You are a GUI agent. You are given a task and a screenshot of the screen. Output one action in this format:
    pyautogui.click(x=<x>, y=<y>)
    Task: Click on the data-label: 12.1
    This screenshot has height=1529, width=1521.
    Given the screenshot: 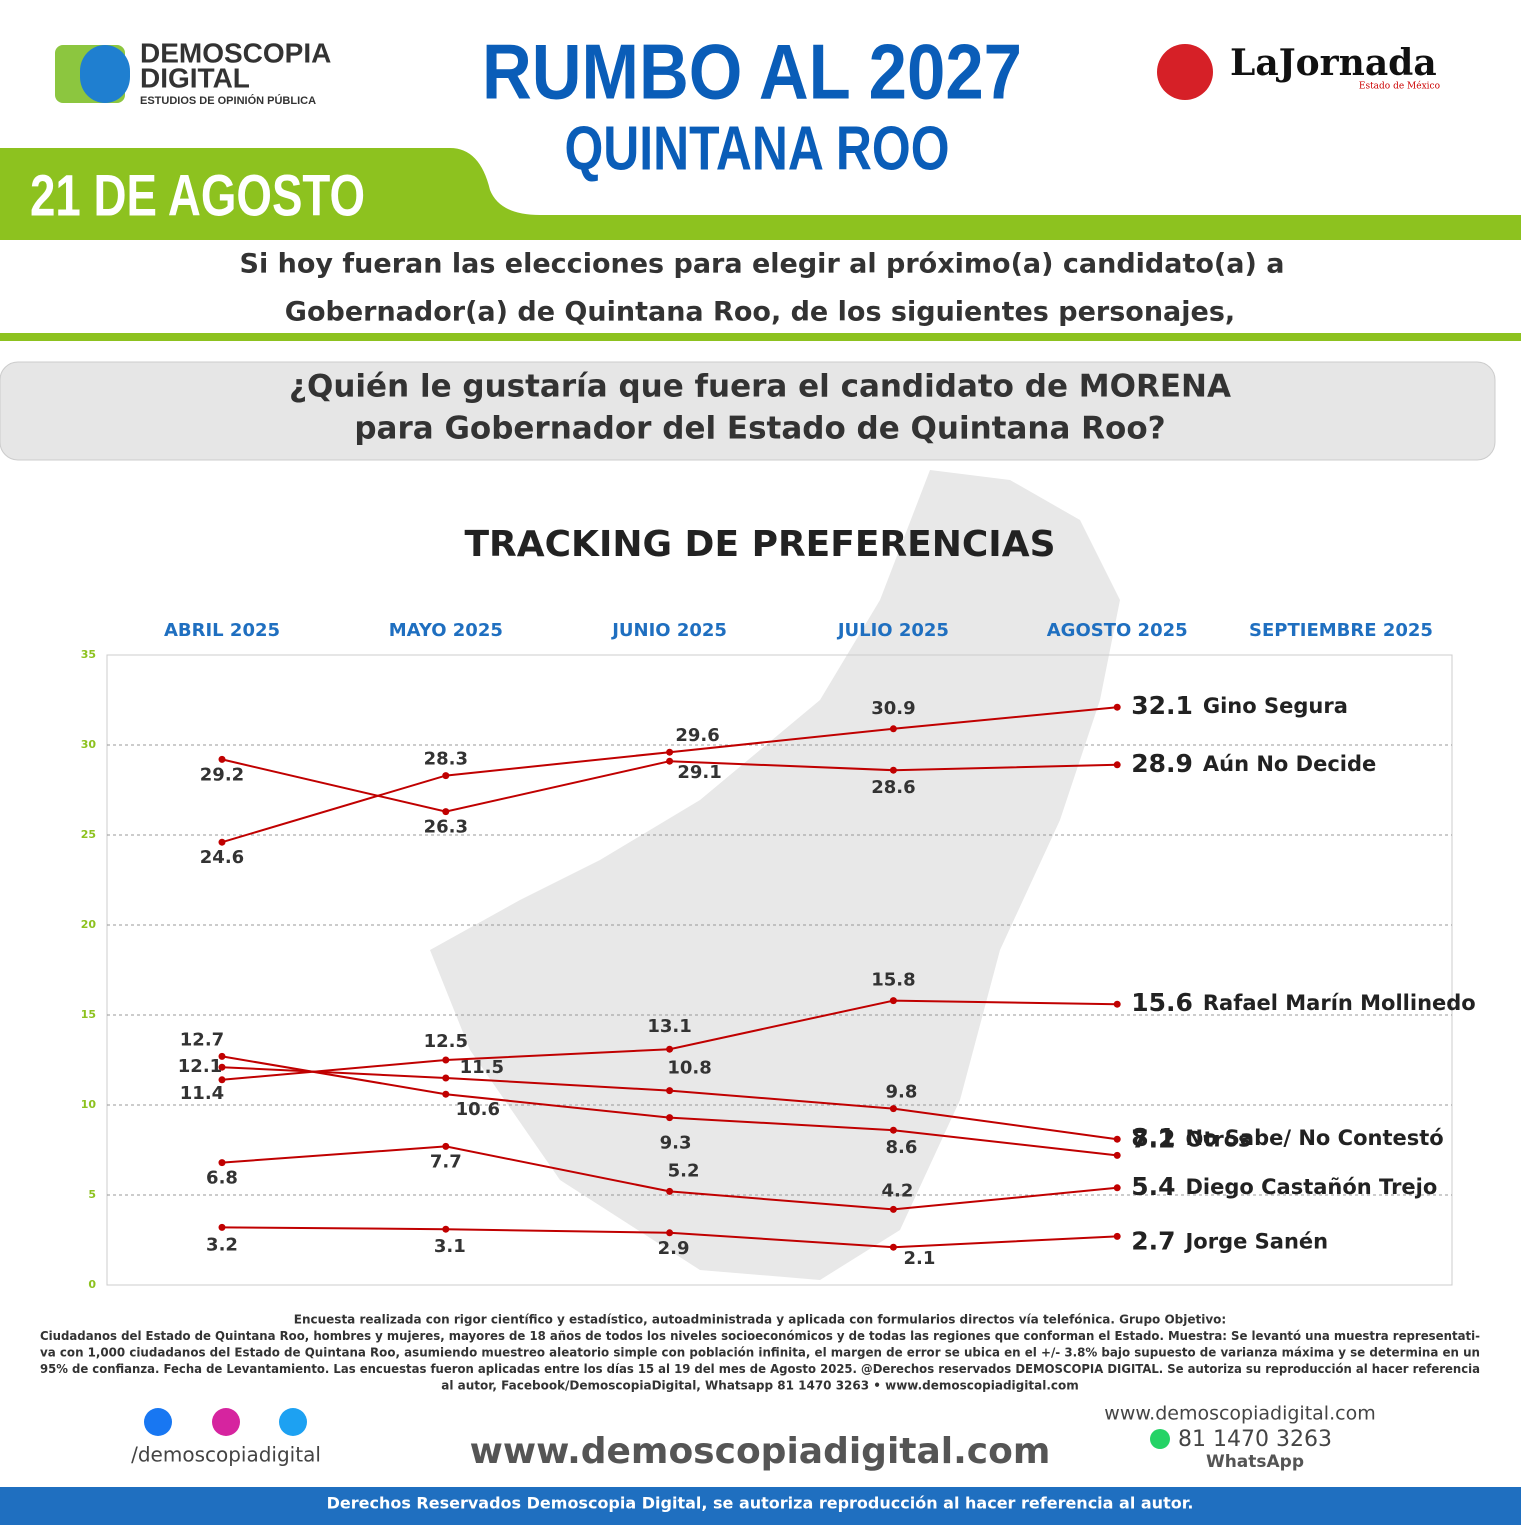 What is the action you would take?
    pyautogui.click(x=200, y=1066)
    